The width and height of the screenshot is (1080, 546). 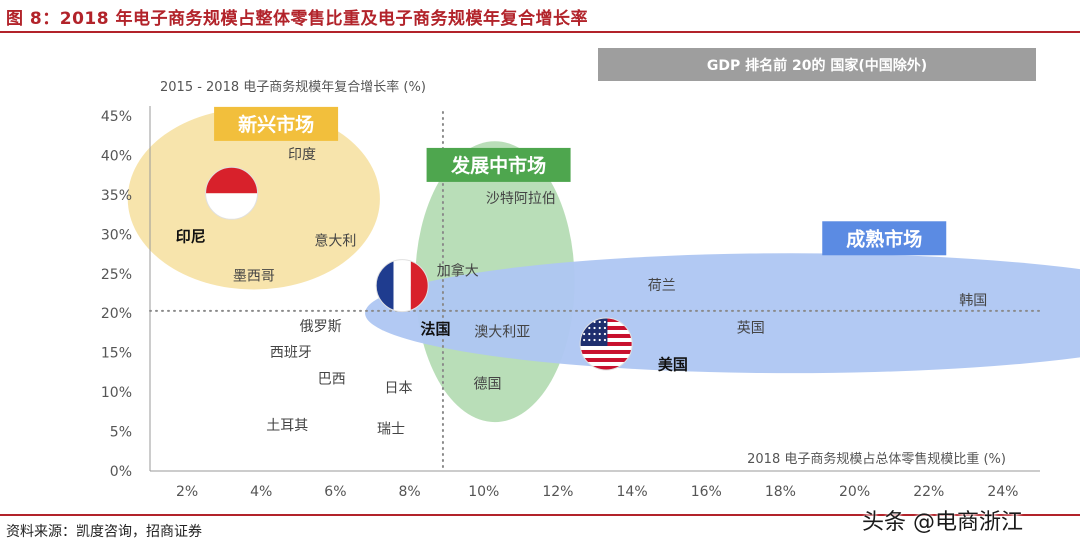 I want to click on point-label: 印尼, so click(x=191, y=237).